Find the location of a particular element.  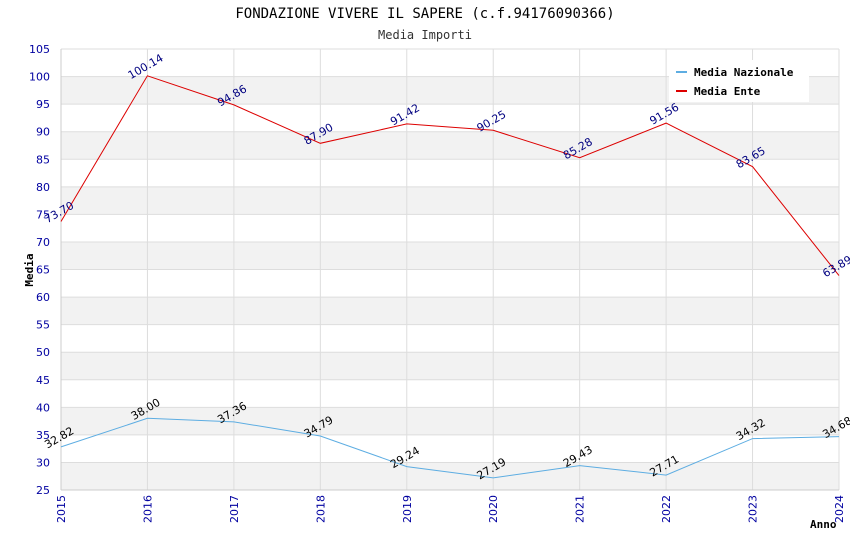

legend-box is located at coordinates (739, 81).